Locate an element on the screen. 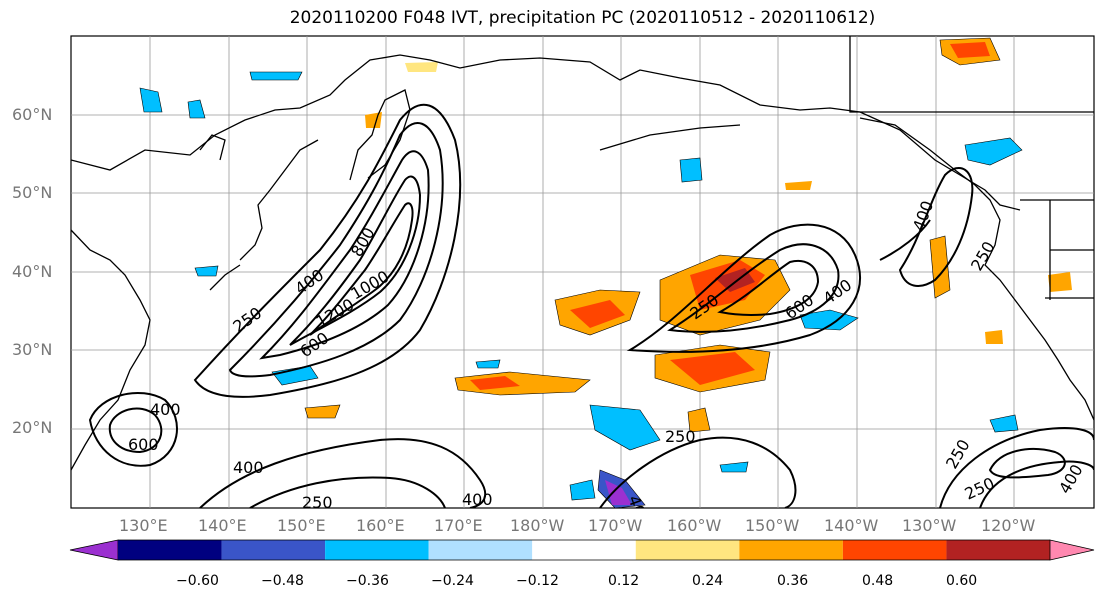 Image resolution: width=1105 pixels, height=601 pixels. lat-label: 40°N is located at coordinates (32, 271).